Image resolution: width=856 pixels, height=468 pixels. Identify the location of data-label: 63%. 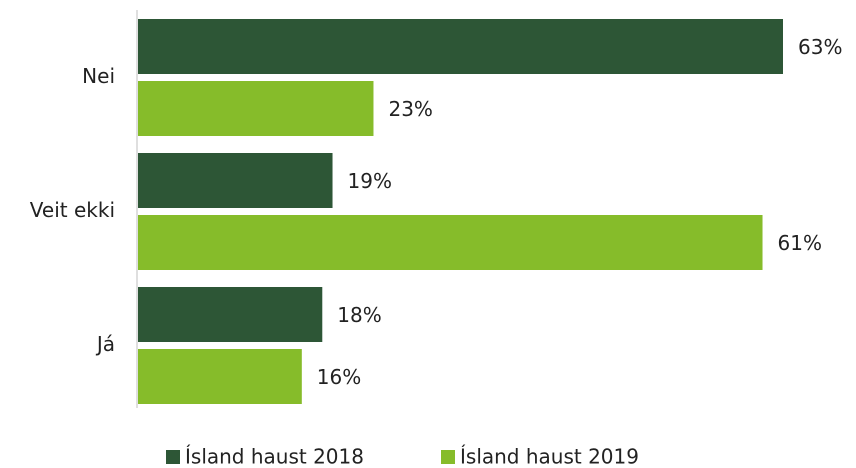
(820, 47).